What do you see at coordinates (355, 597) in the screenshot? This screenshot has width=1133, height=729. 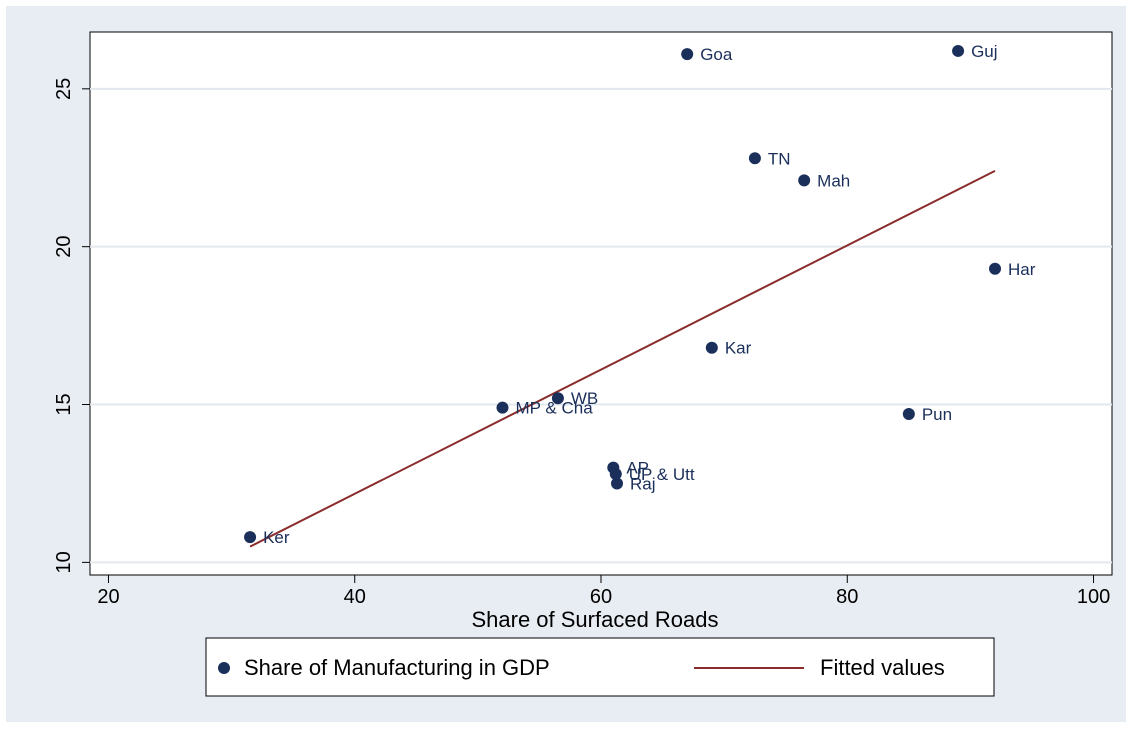 I see `x-tick-label: 40` at bounding box center [355, 597].